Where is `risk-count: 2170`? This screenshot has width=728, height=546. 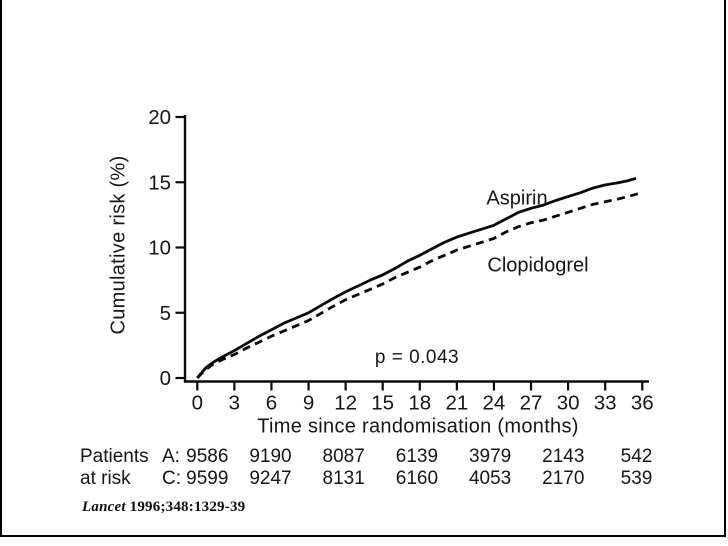
risk-count: 2170 is located at coordinates (563, 478).